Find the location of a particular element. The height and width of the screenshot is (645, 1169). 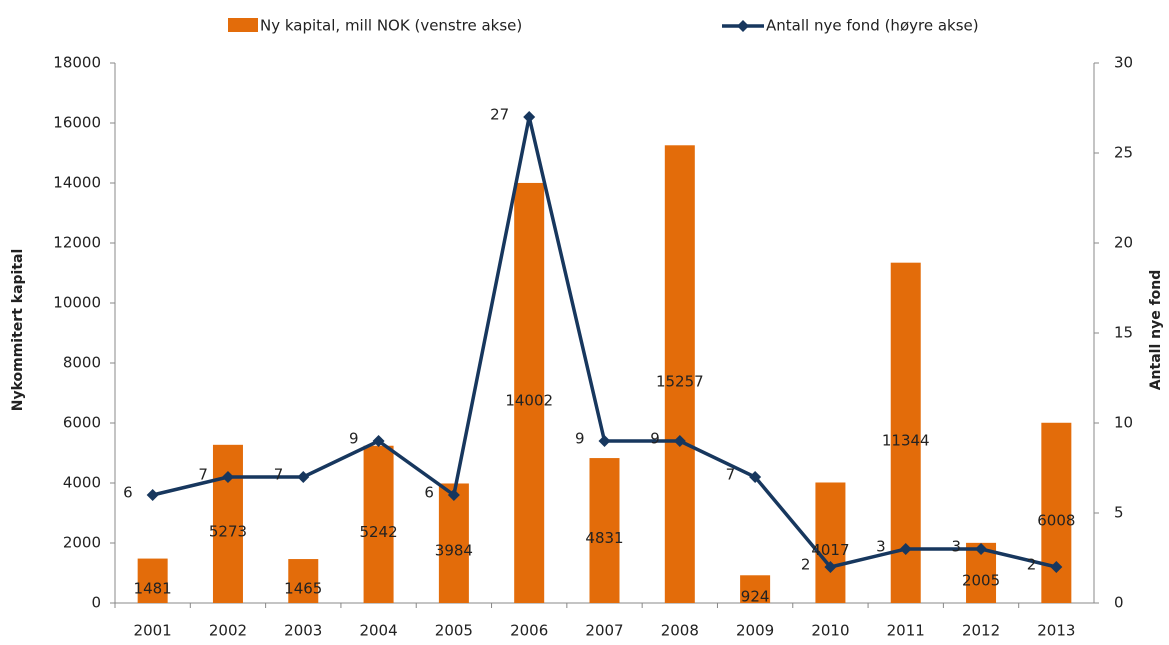

legend-label: Antall nye fond (høyre akse) is located at coordinates (872, 26).